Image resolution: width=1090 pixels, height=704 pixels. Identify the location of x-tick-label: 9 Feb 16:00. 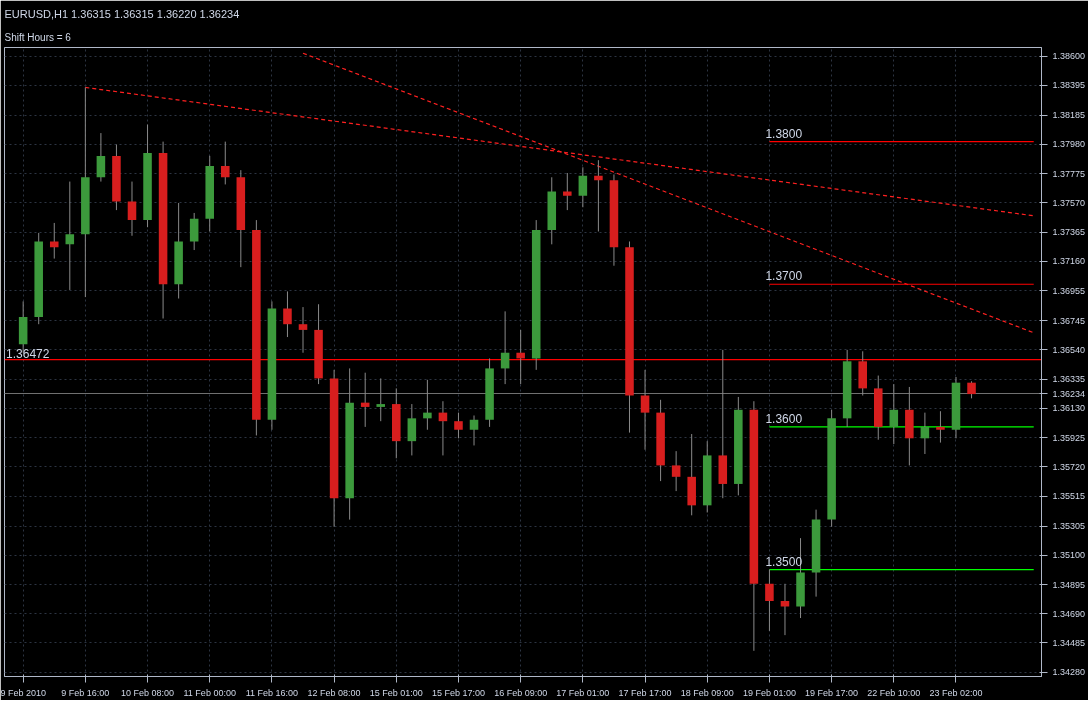
(85, 692).